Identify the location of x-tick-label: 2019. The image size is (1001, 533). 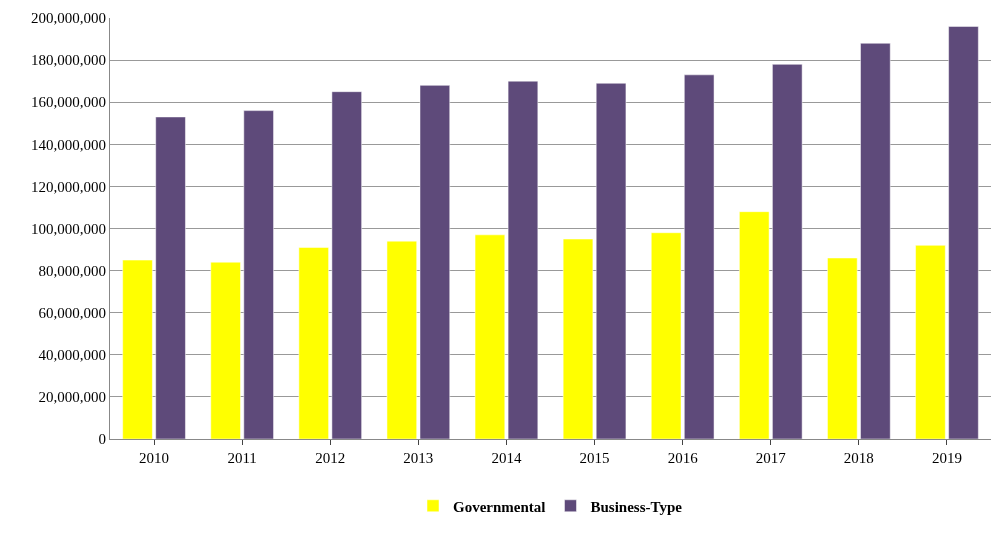
(946, 458).